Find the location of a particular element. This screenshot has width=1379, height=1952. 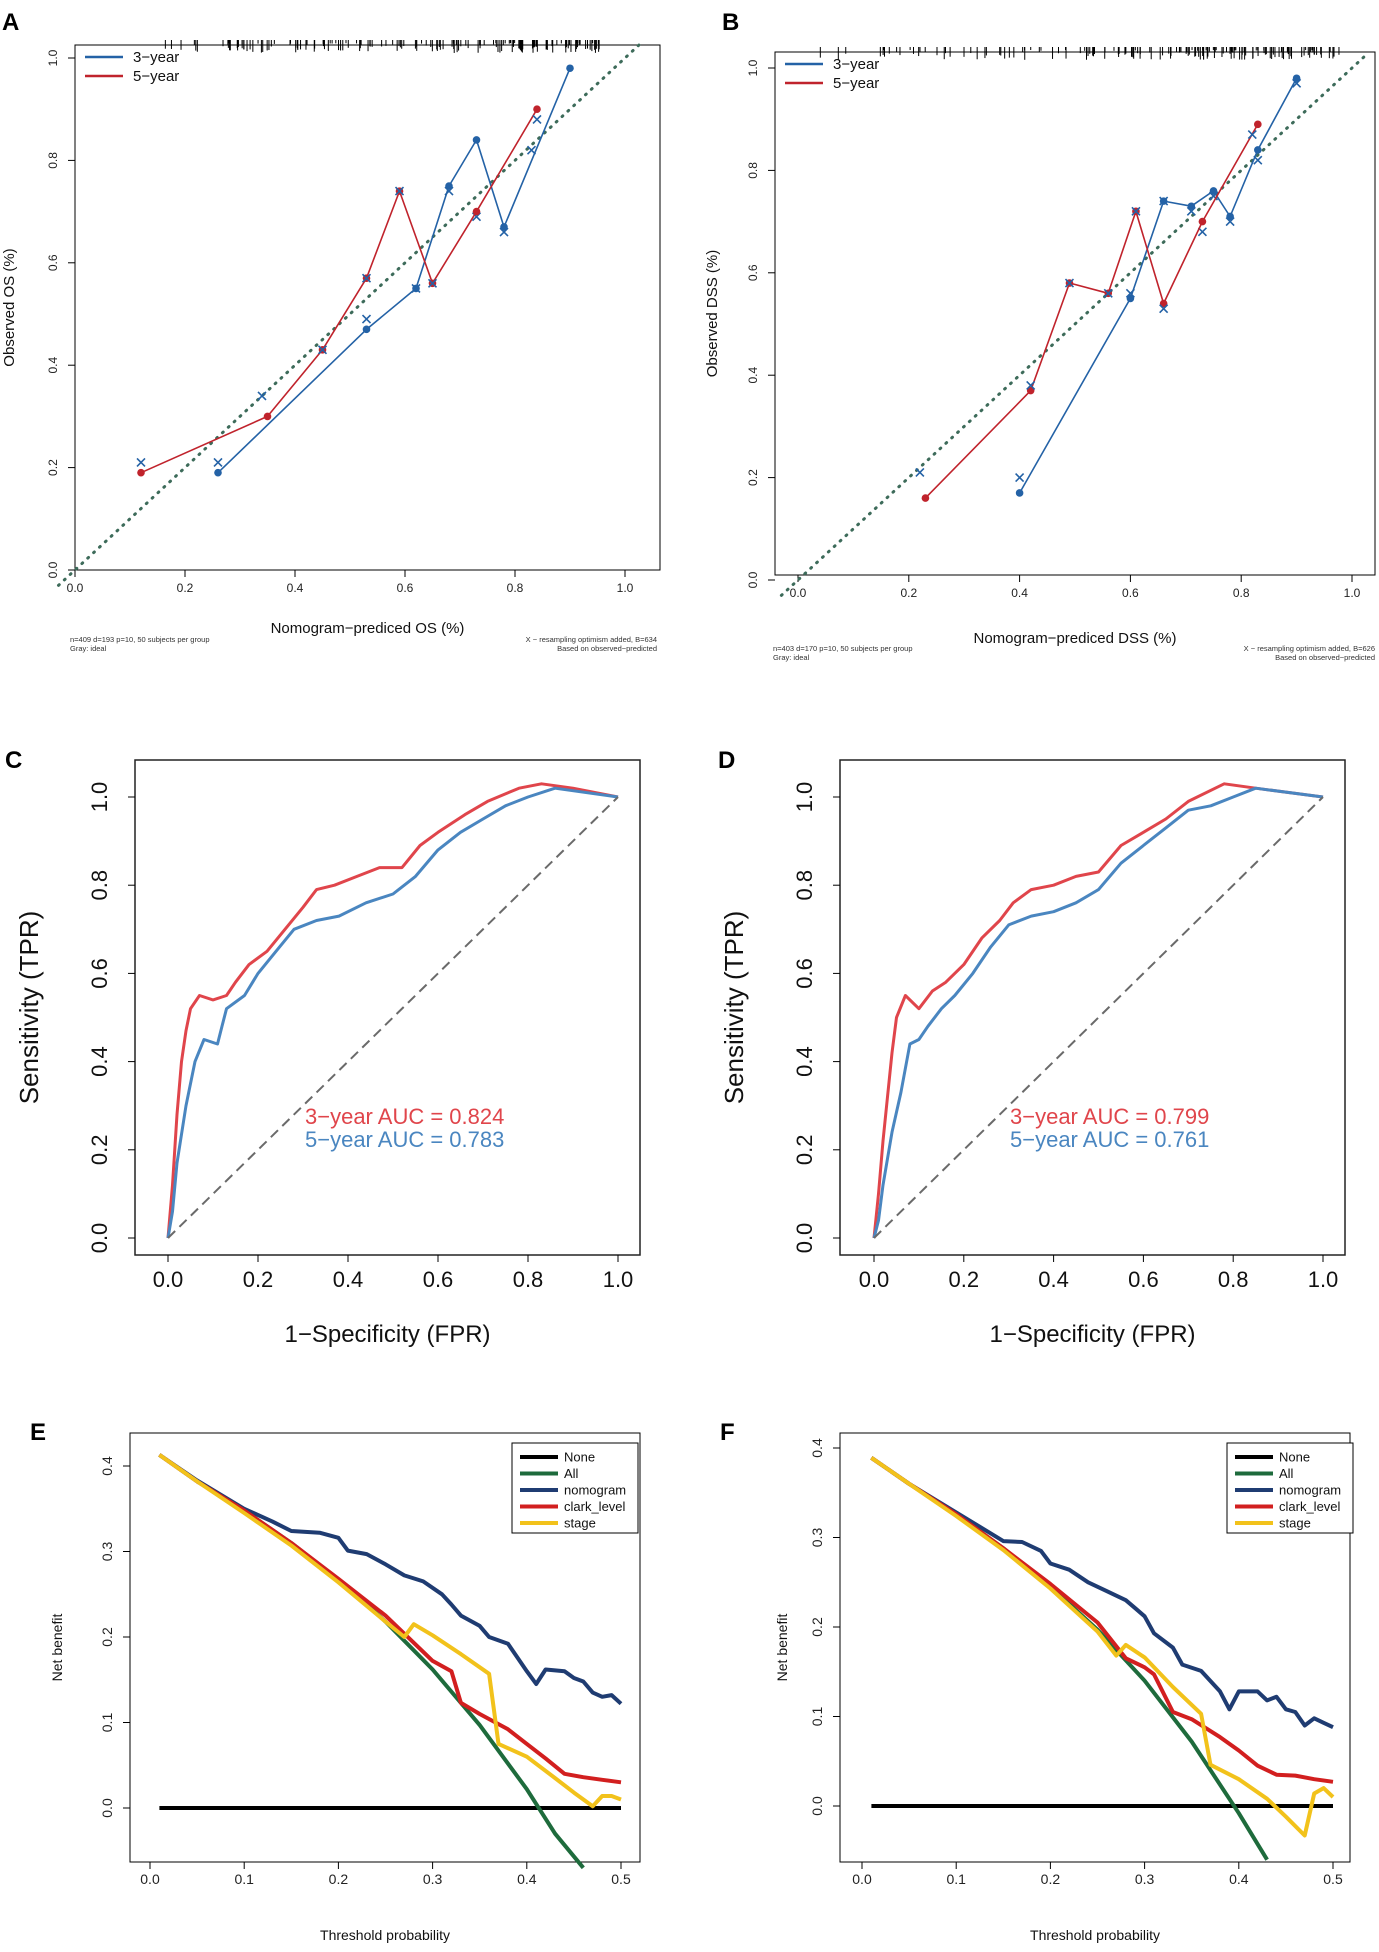

x-axis-title: Nomogram−prediced OS (%) is located at coordinates (368, 628).